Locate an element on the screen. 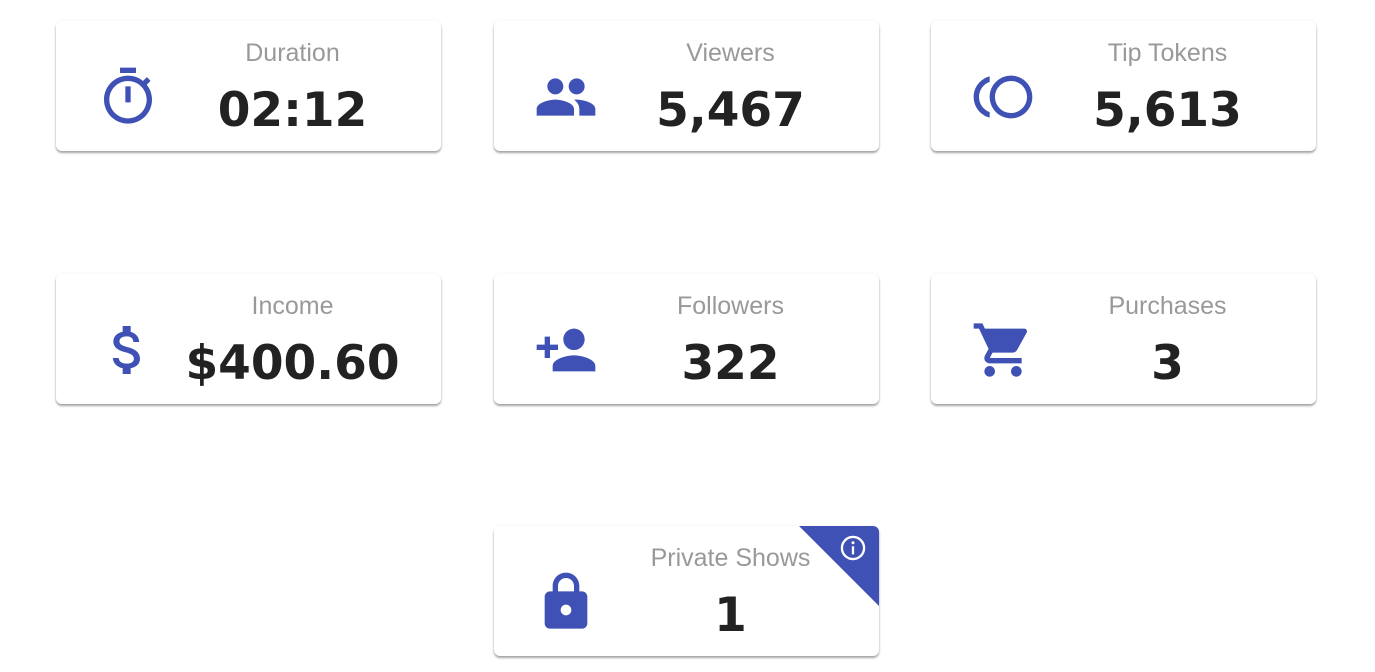 This screenshot has height=672, width=1375. tip-tokens-card: Tip Tokens 5,613 is located at coordinates (1123, 86).